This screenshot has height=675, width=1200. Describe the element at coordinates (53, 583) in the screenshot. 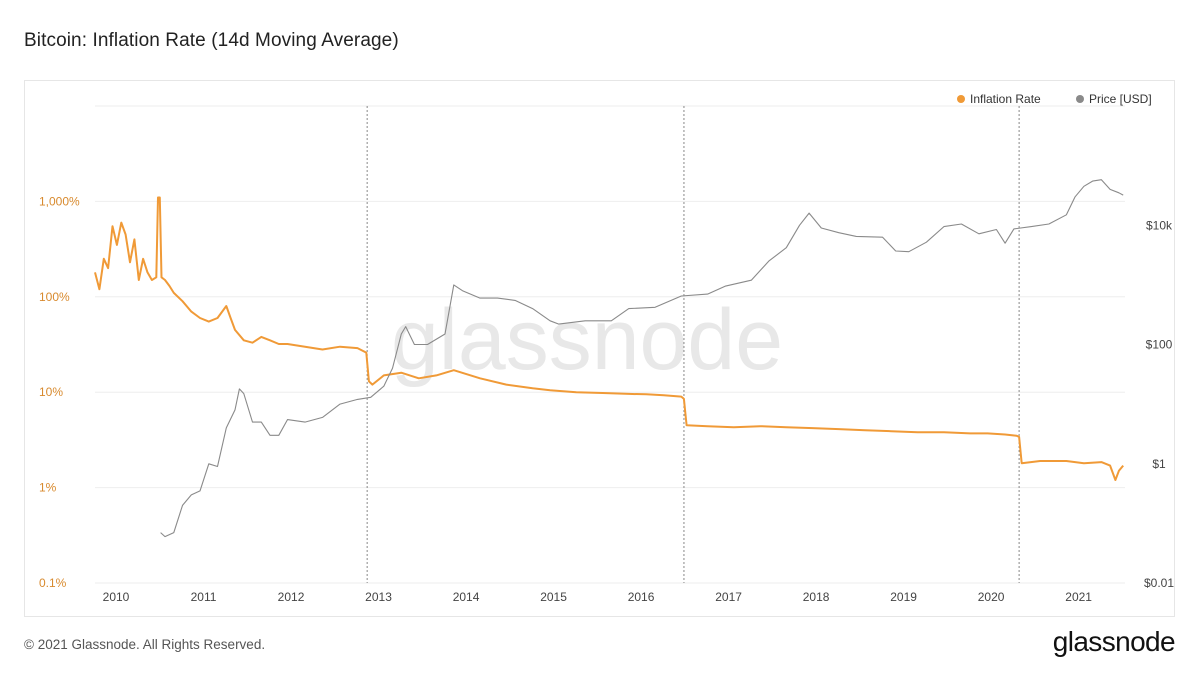

I see `y-left-tick-label: 0.1%` at that location.